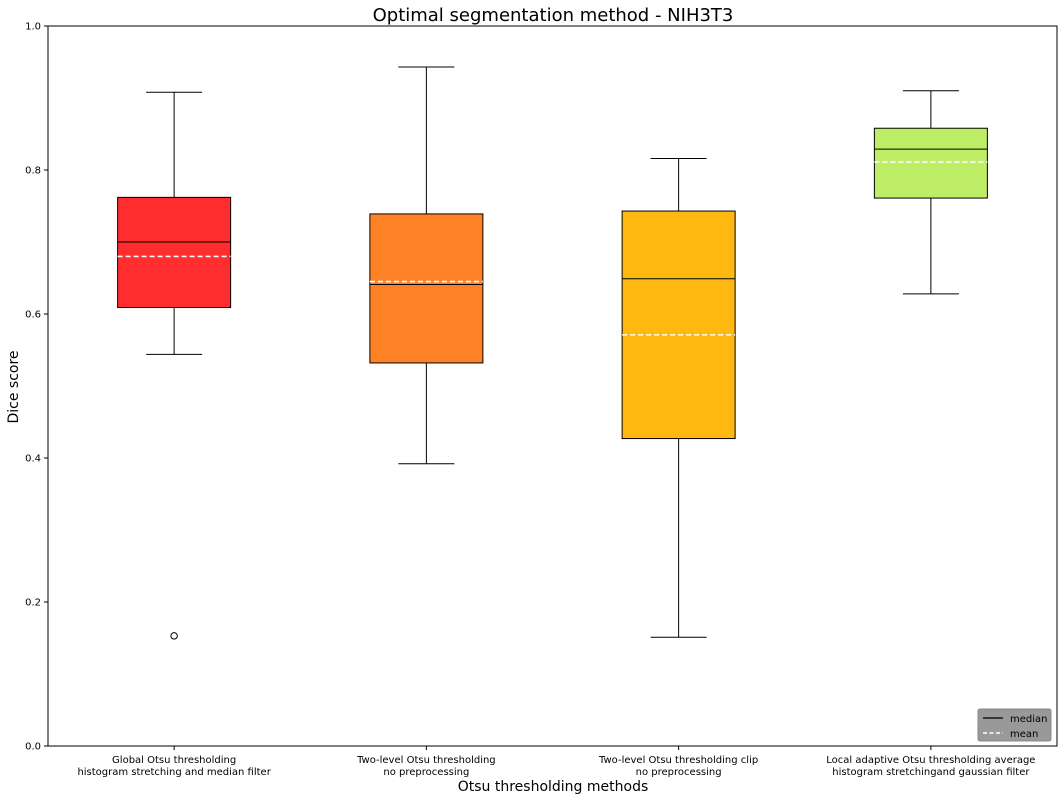 The image size is (1063, 800). Describe the element at coordinates (426, 760) in the screenshot. I see `x-tick-label: Two-level Otsu thresholding` at that location.